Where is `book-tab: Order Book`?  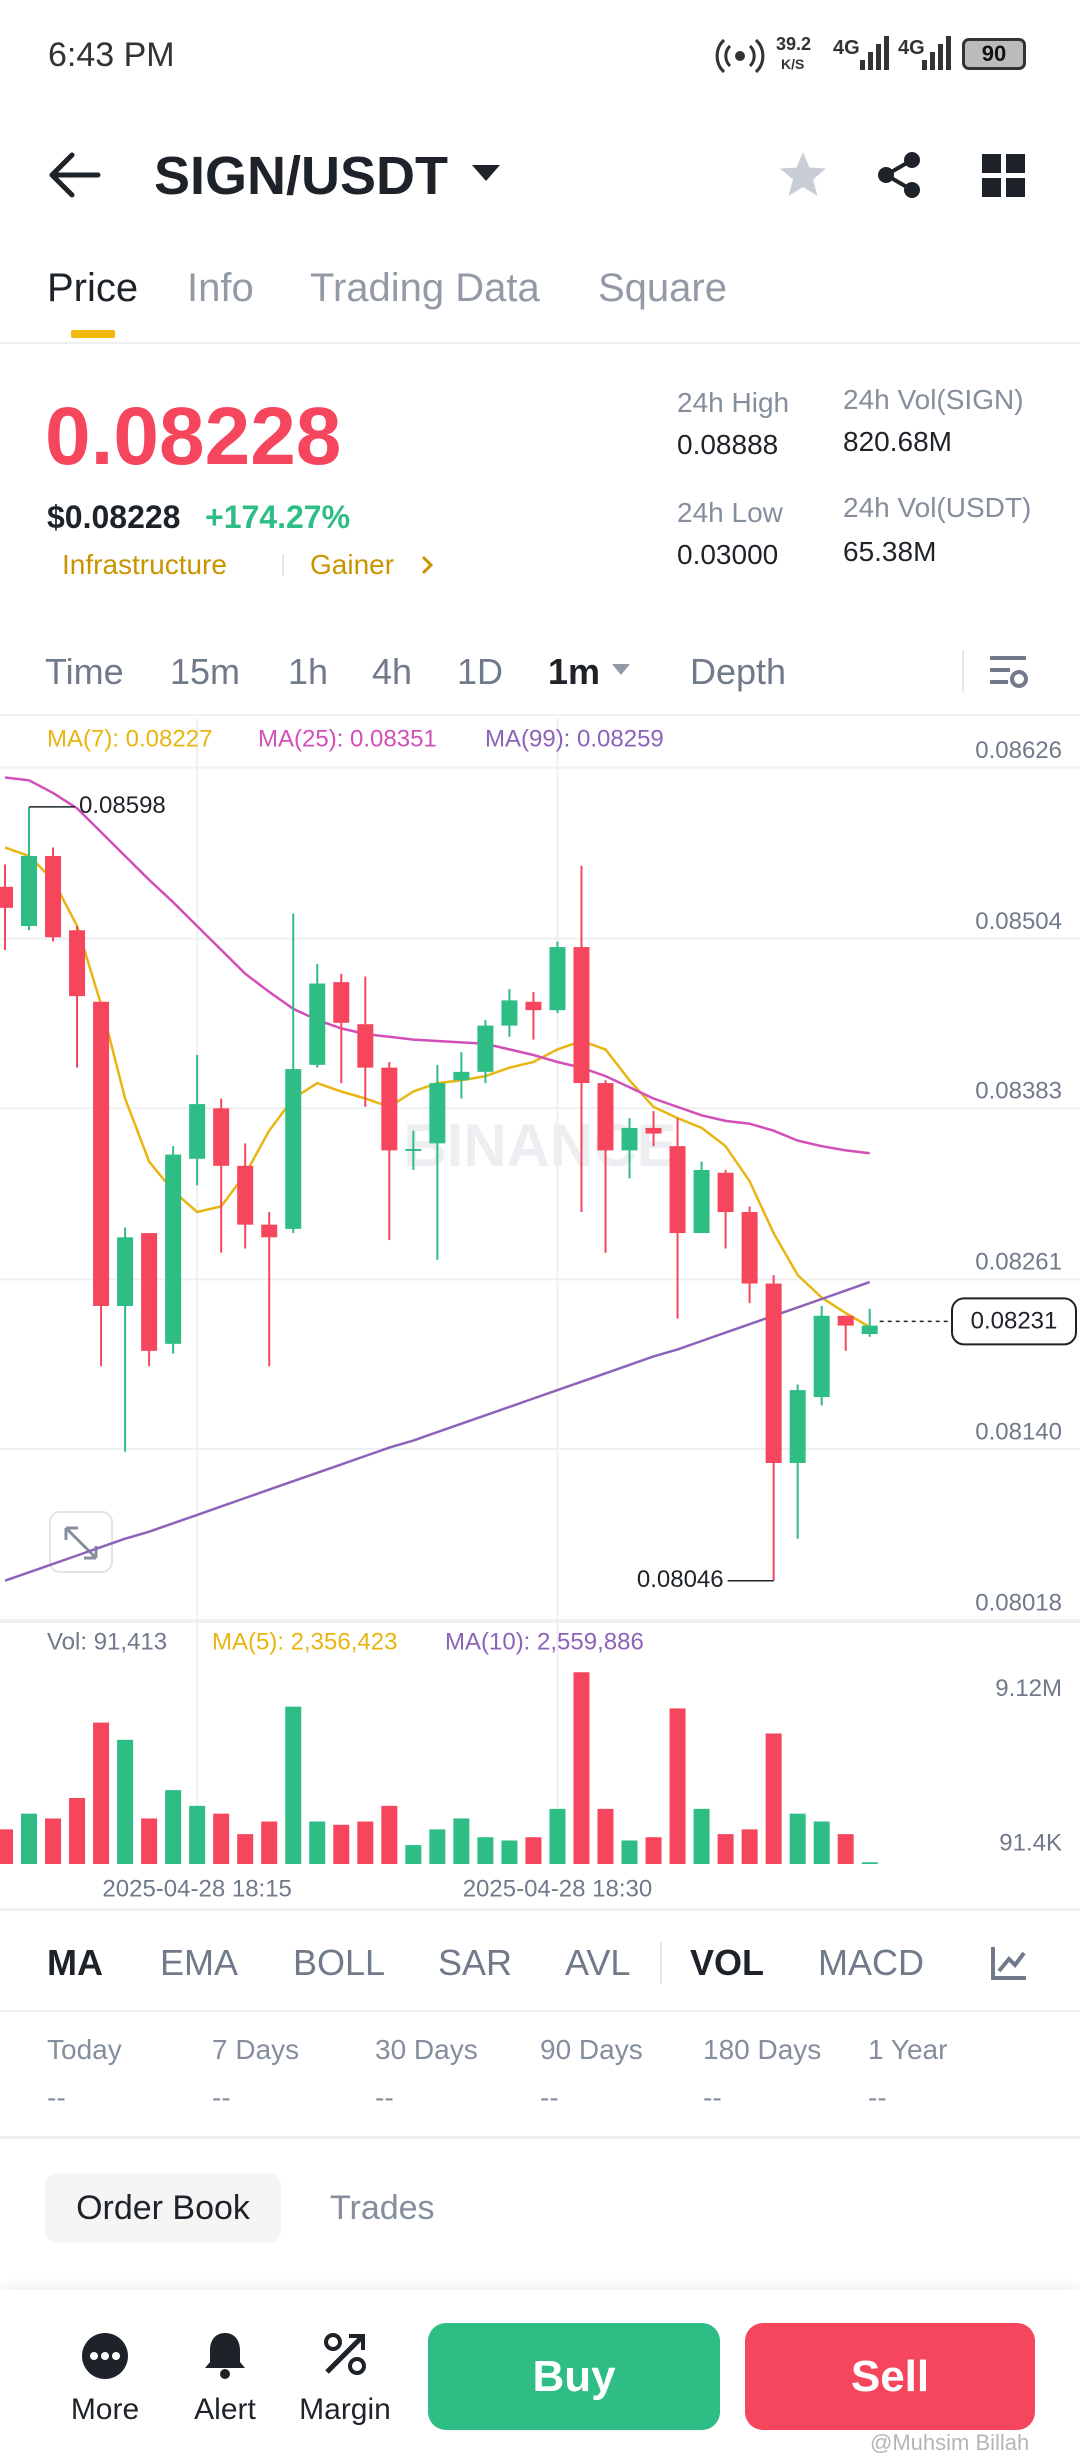
book-tab: Order Book is located at coordinates (163, 2208).